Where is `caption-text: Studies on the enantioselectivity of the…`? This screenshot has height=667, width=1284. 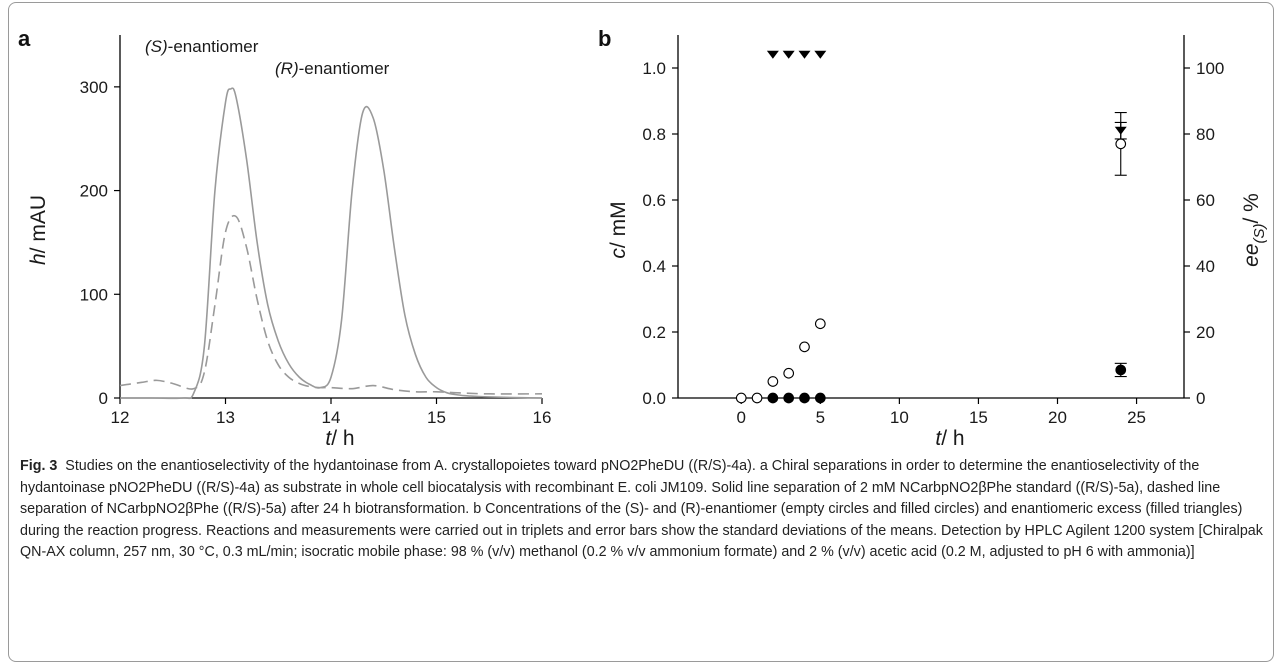 caption-text: Studies on the enantioselectivity of the… is located at coordinates (641, 509).